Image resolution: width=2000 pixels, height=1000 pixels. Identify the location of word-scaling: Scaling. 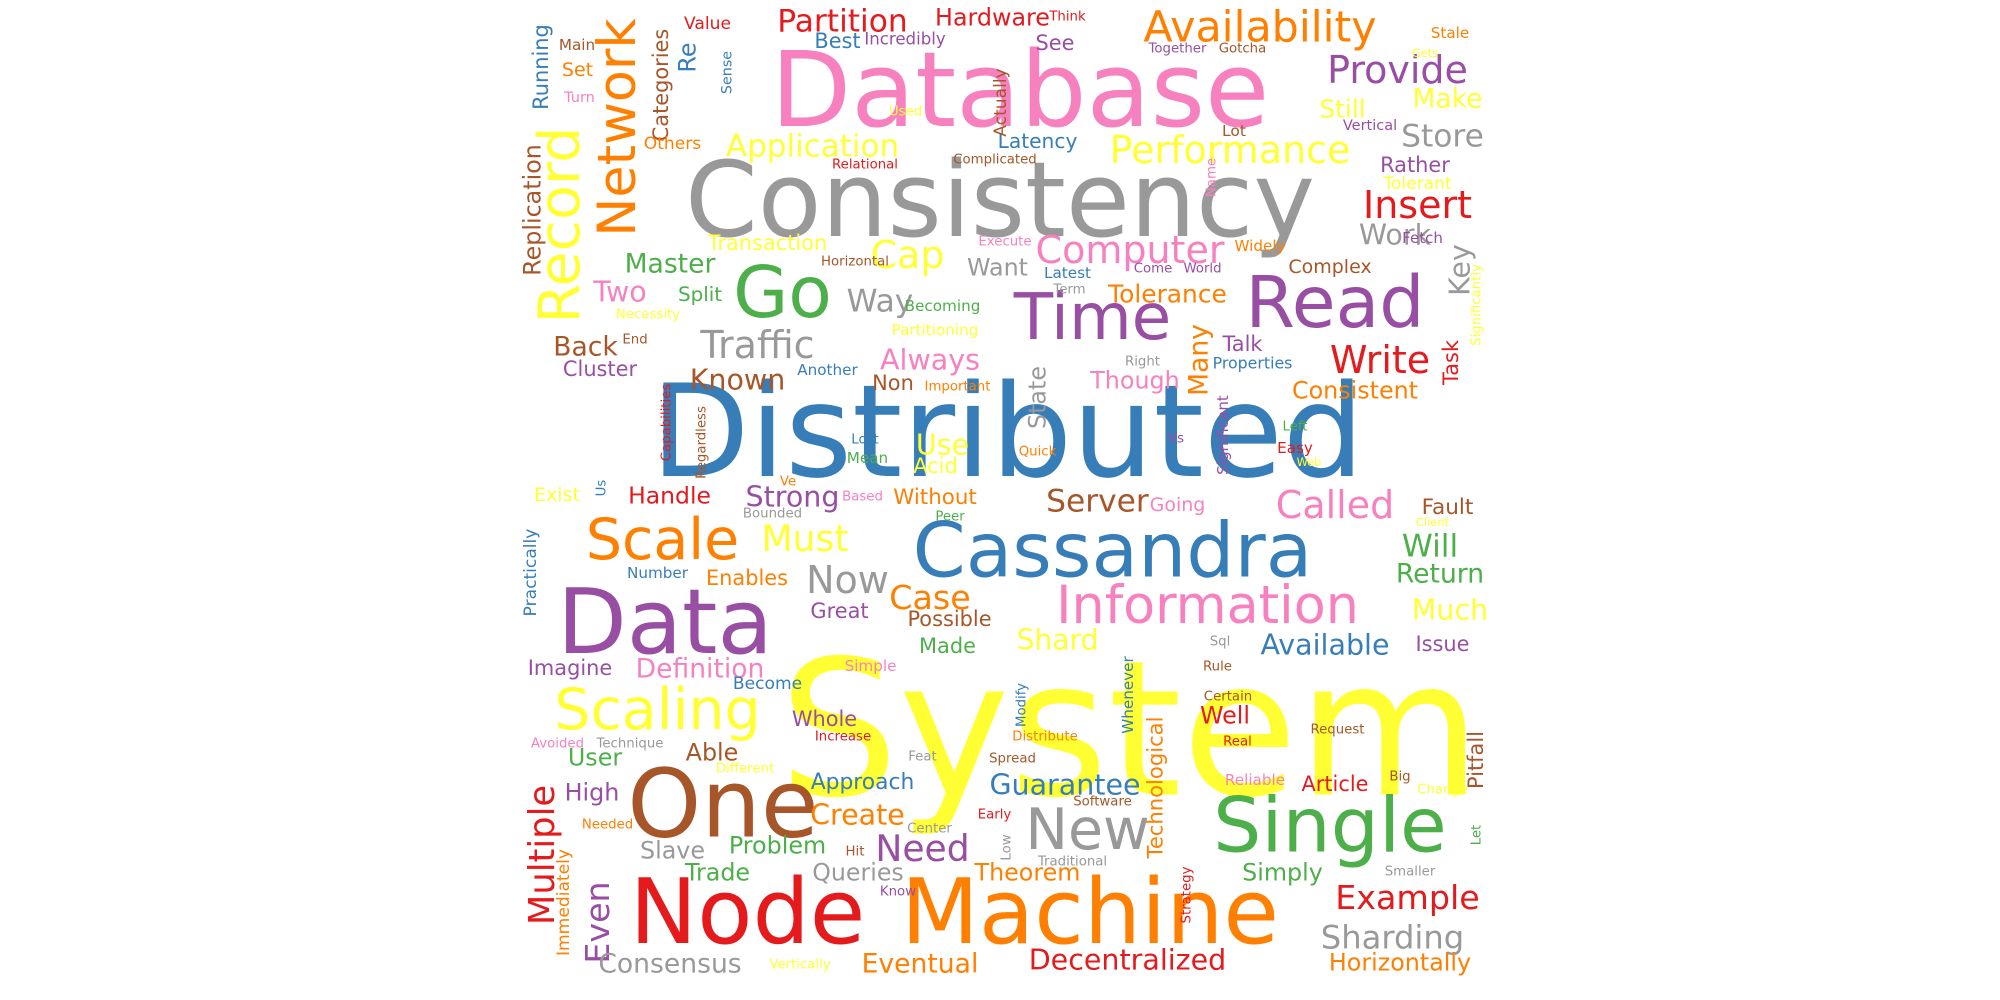
(657, 710).